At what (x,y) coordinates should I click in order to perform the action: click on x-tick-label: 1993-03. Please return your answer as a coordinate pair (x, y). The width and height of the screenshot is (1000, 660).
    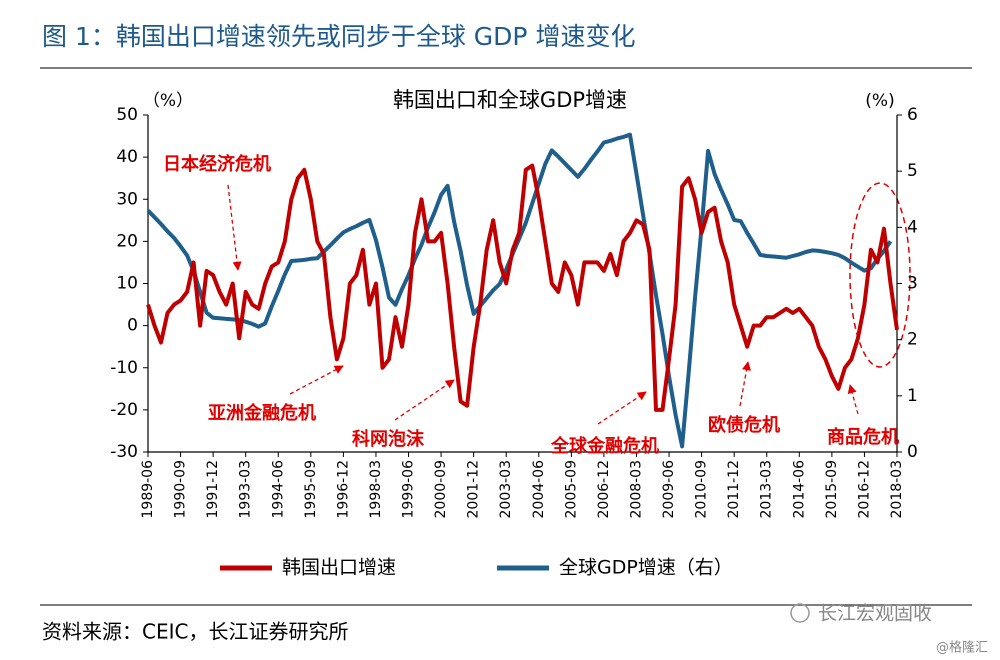
    Looking at the image, I should click on (246, 489).